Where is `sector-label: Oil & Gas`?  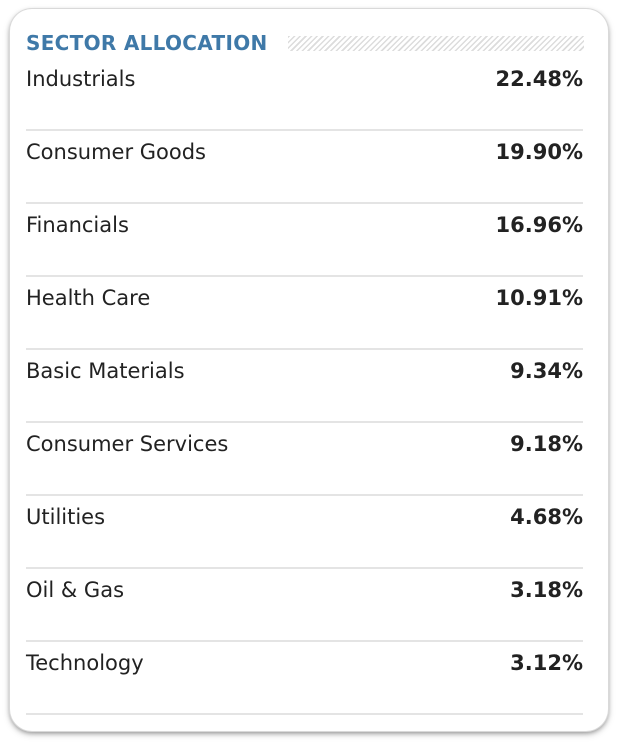
sector-label: Oil & Gas is located at coordinates (75, 590).